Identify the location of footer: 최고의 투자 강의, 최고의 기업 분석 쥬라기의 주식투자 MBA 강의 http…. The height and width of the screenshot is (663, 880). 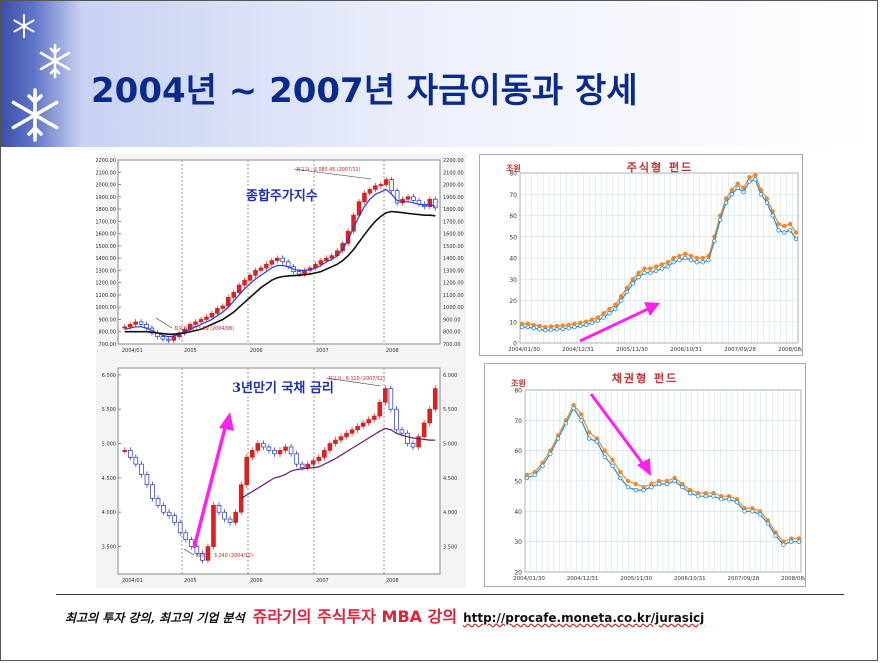
(384, 615).